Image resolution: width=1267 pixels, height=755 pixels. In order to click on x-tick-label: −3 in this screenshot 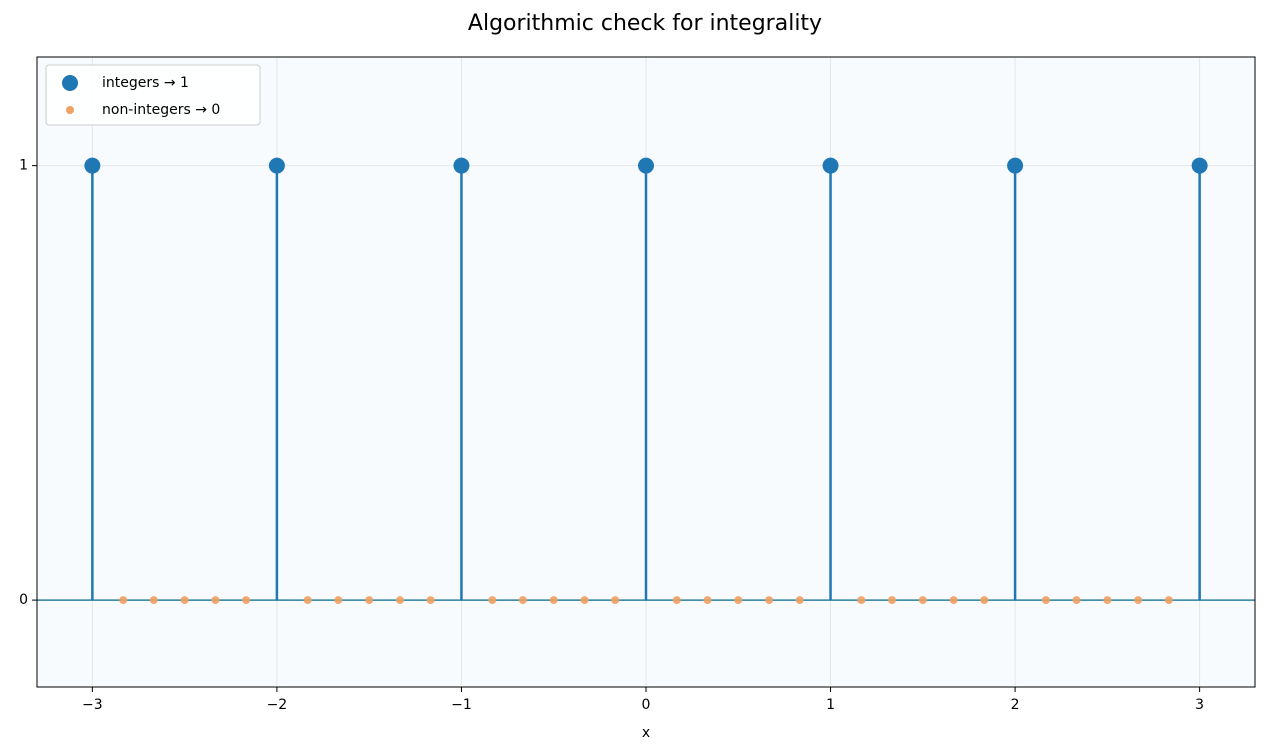, I will do `click(92, 705)`.